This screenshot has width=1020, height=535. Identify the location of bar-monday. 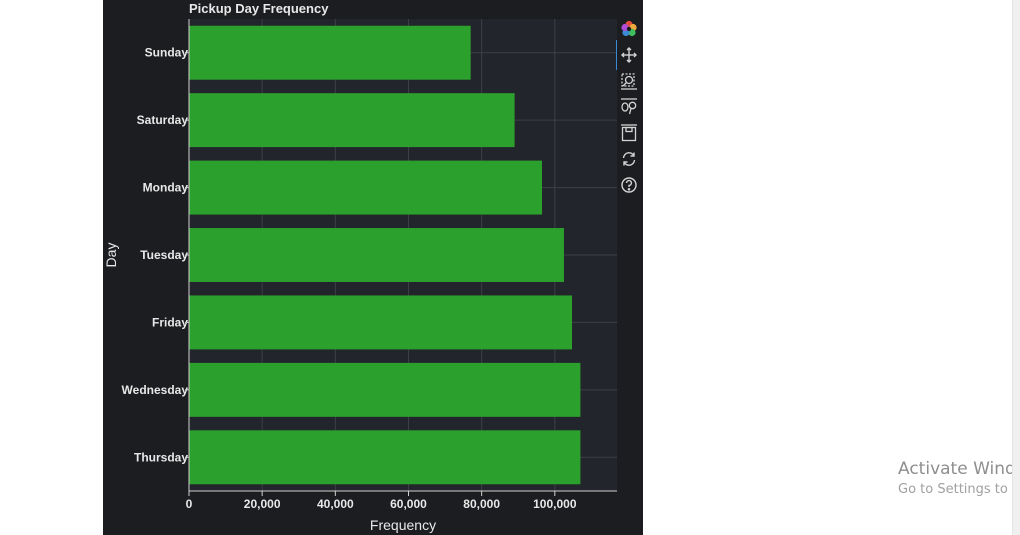
(366, 187).